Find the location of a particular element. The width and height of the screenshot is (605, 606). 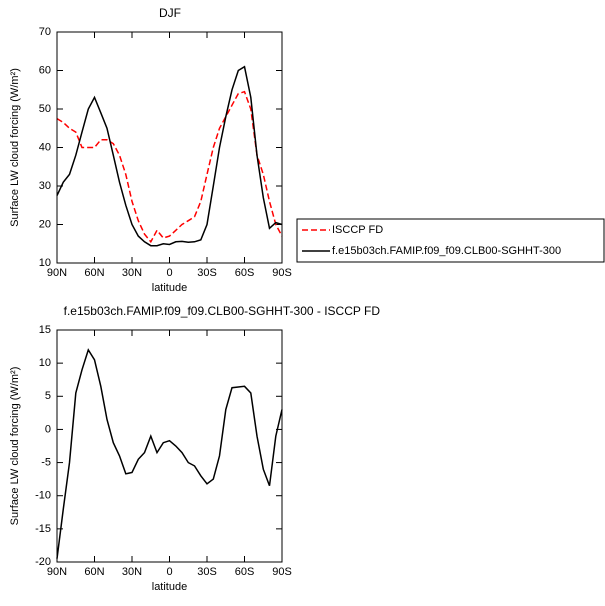

y-tick-label: -5 is located at coordinates (46, 462).